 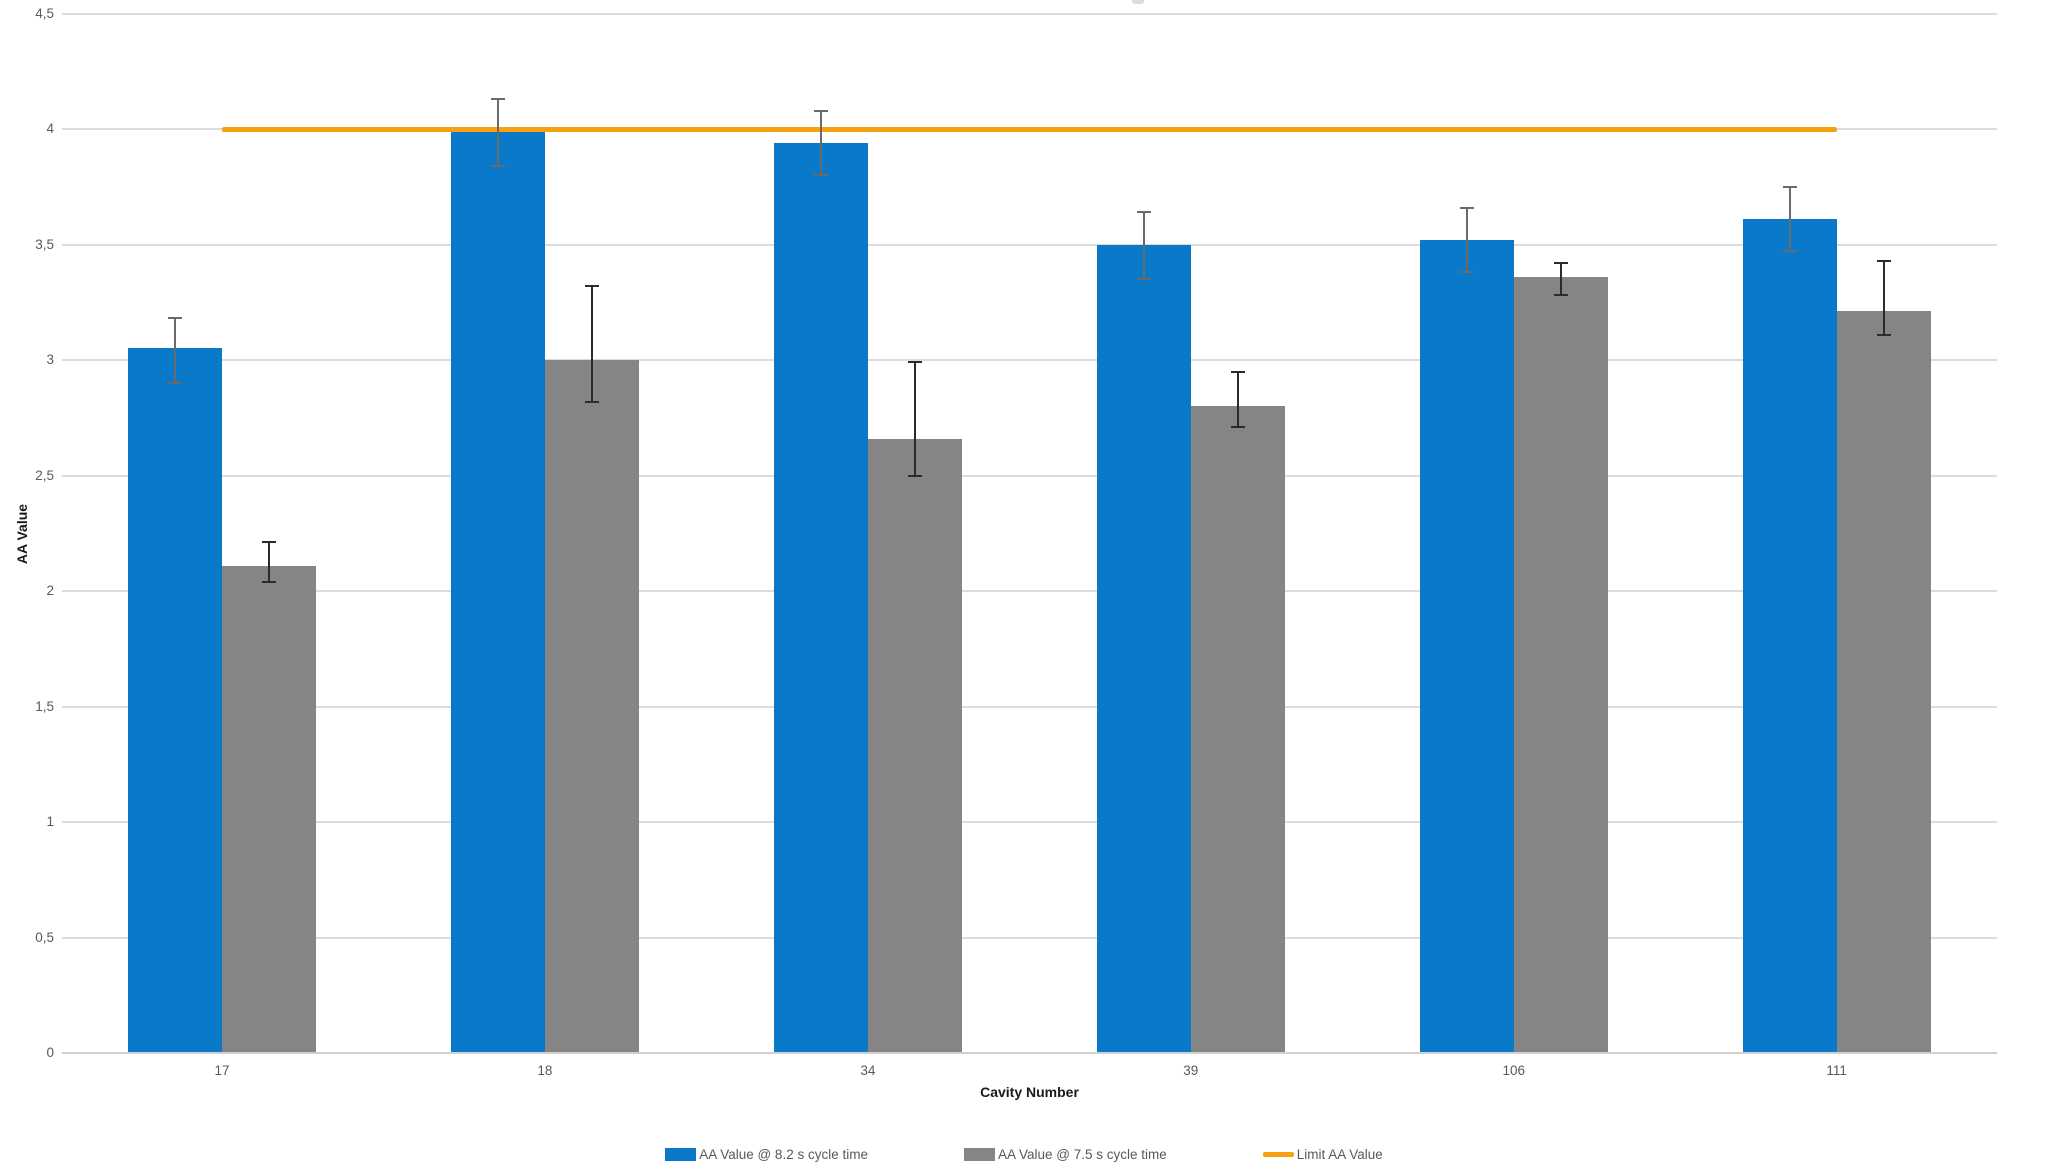 What do you see at coordinates (1029, 475) in the screenshot?
I see `gridline-2,5` at bounding box center [1029, 475].